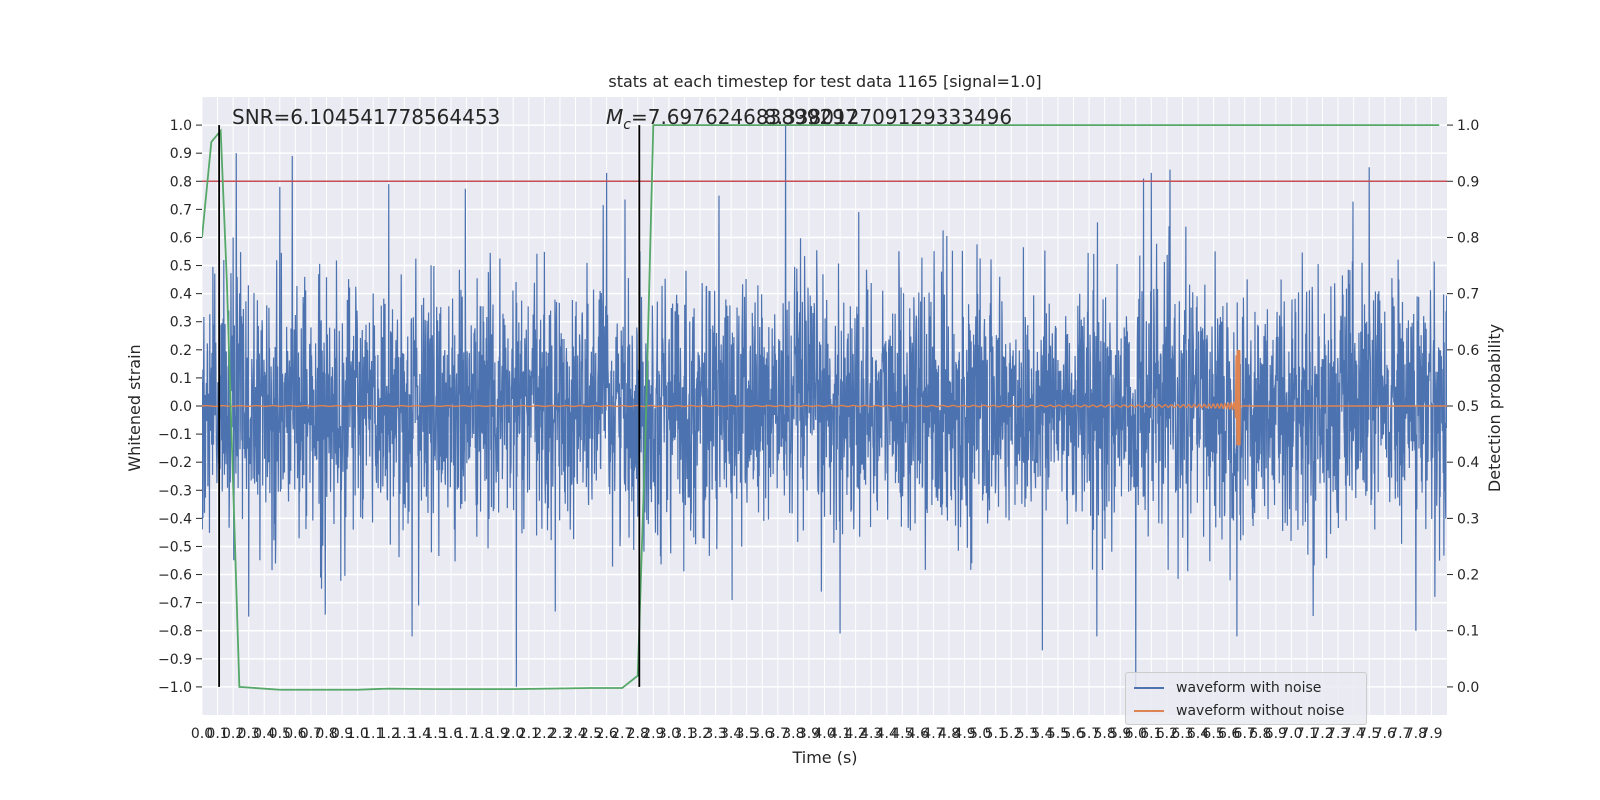 This screenshot has width=1600, height=800. Describe the element at coordinates (888, 117) in the screenshot. I see `mc-overlap-annotation: 8.338012709129333496` at that location.